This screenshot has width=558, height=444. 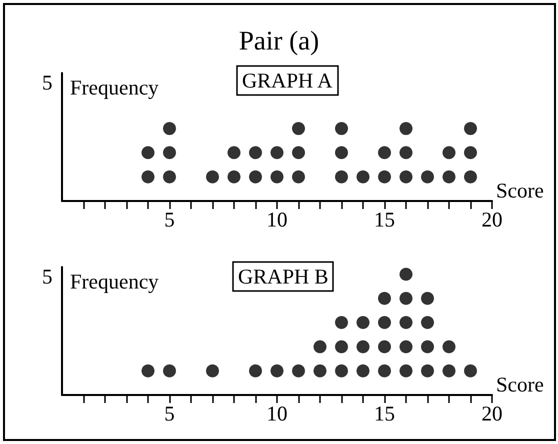 What do you see at coordinates (283, 276) in the screenshot?
I see `annotation: GRAPH B` at bounding box center [283, 276].